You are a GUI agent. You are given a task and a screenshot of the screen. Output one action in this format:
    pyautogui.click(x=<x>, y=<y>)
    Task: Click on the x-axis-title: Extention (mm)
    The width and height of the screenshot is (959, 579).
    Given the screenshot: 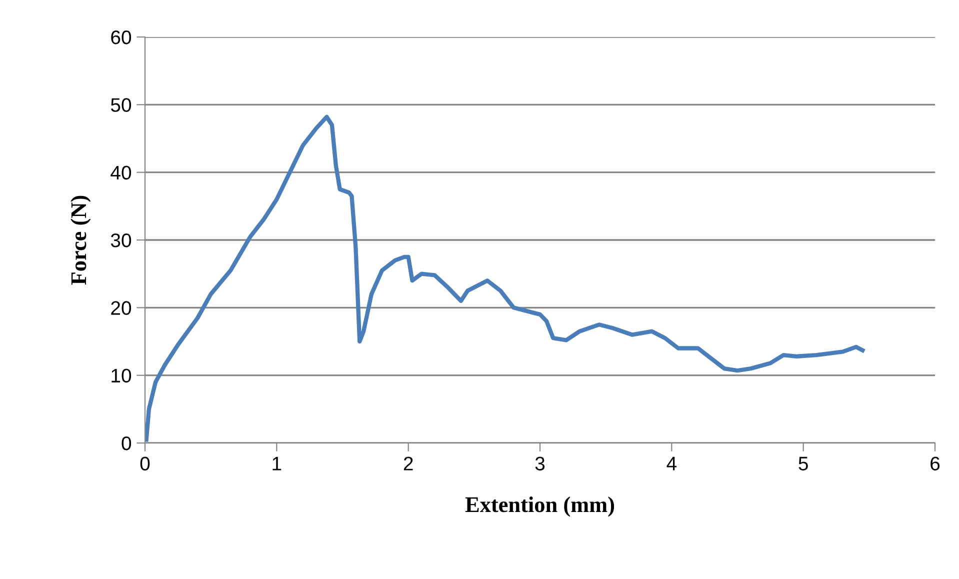 What is the action you would take?
    pyautogui.click(x=539, y=506)
    